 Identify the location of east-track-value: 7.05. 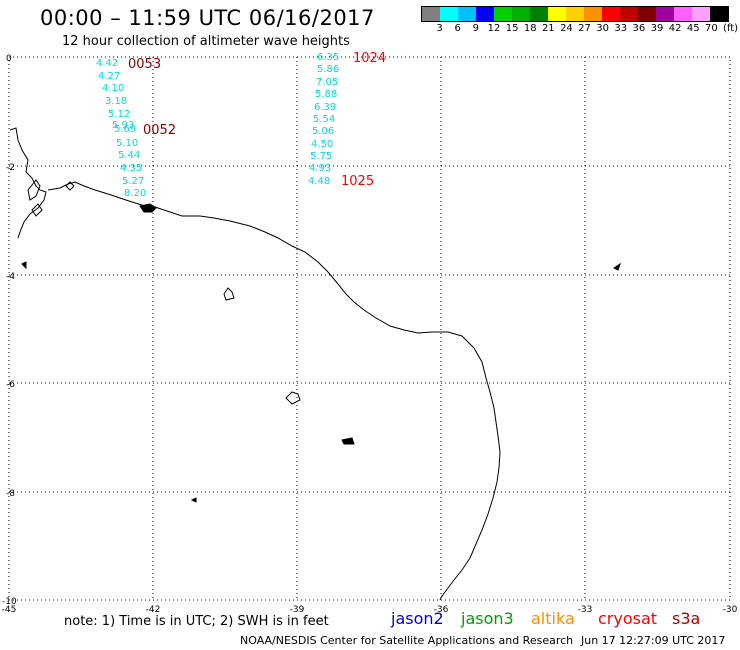
(327, 82).